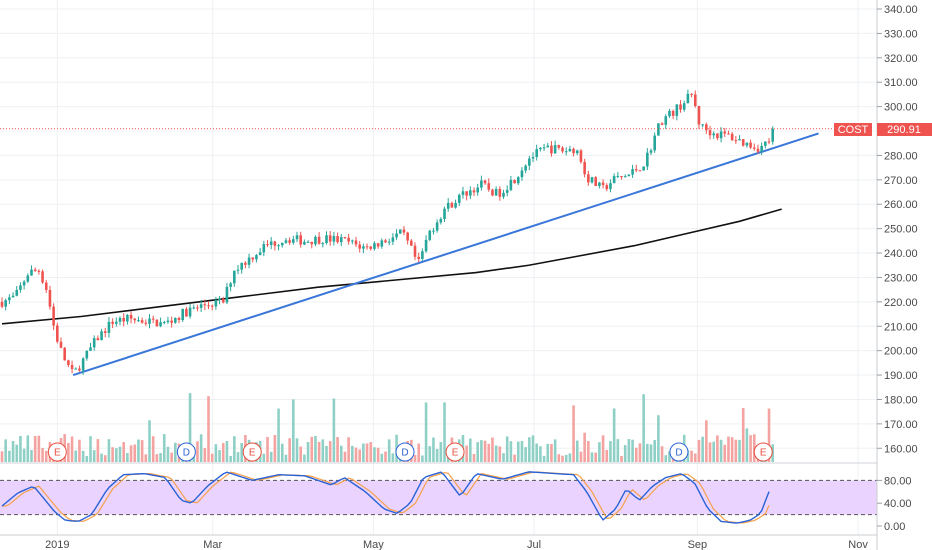  Describe the element at coordinates (57, 544) in the screenshot. I see `time-tick-label: 2019` at that location.